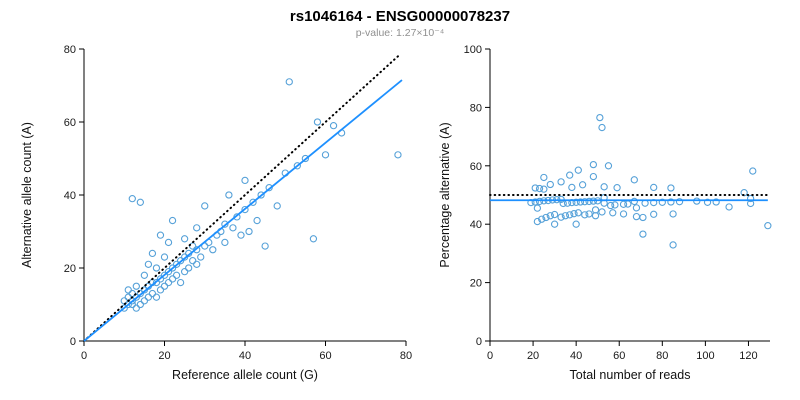 Image resolution: width=800 pixels, height=400 pixels. Describe the element at coordinates (479, 342) in the screenshot. I see `y-tick-label: 0` at that location.